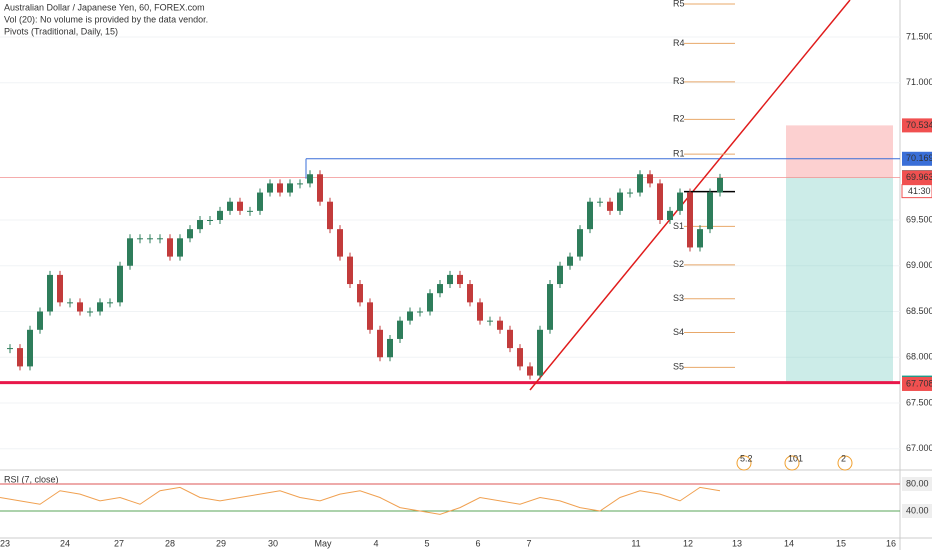 The width and height of the screenshot is (932, 550). I want to click on time-tick-label: 23, so click(5, 543).